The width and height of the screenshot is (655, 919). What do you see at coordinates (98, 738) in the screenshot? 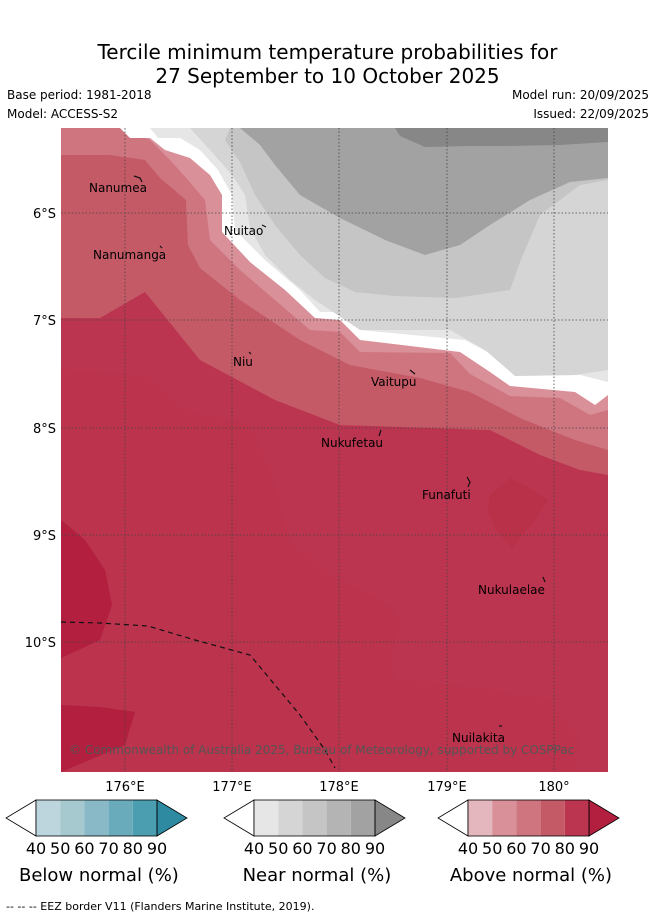
I see `region-above-90-southwest` at bounding box center [98, 738].